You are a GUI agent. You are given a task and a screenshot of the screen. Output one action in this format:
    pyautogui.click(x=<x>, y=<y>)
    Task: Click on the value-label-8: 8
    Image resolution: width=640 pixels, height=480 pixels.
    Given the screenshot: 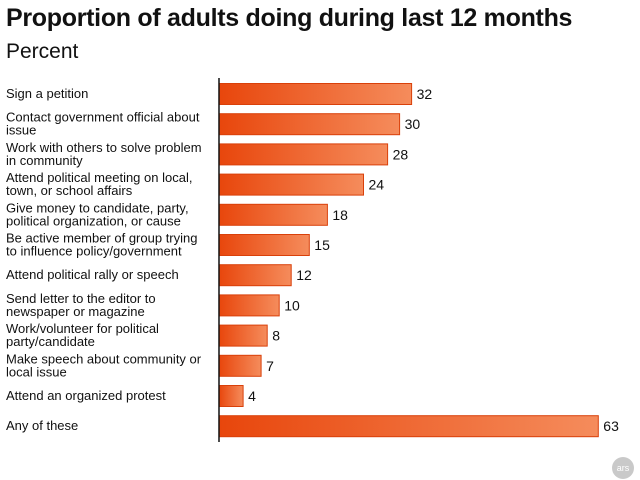 What is the action you would take?
    pyautogui.click(x=276, y=336)
    